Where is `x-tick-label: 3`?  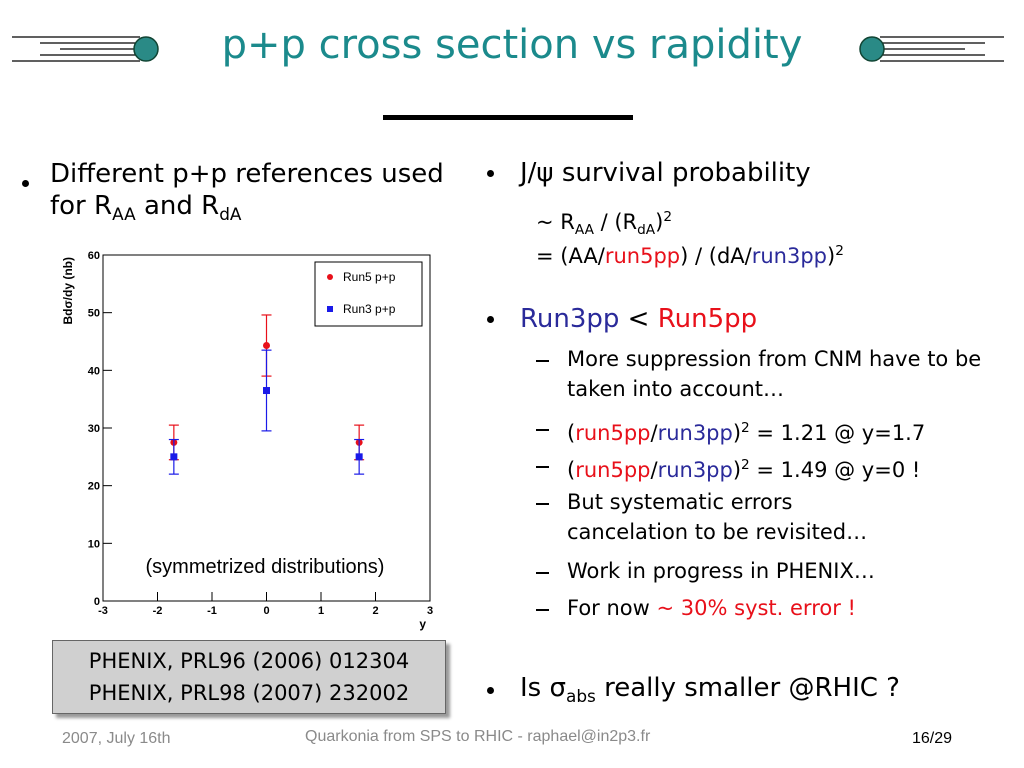 x-tick-label: 3 is located at coordinates (430, 611).